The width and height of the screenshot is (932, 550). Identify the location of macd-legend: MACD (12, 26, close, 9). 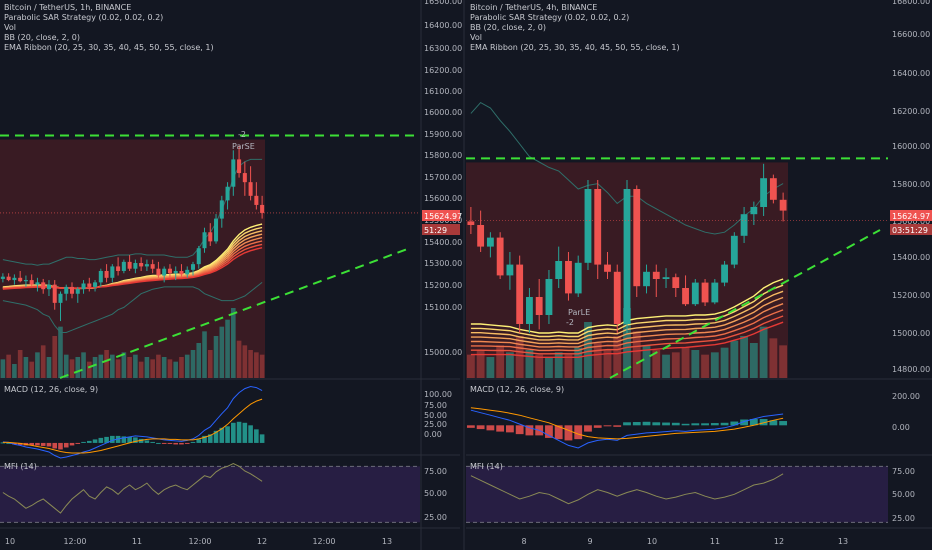
(517, 389).